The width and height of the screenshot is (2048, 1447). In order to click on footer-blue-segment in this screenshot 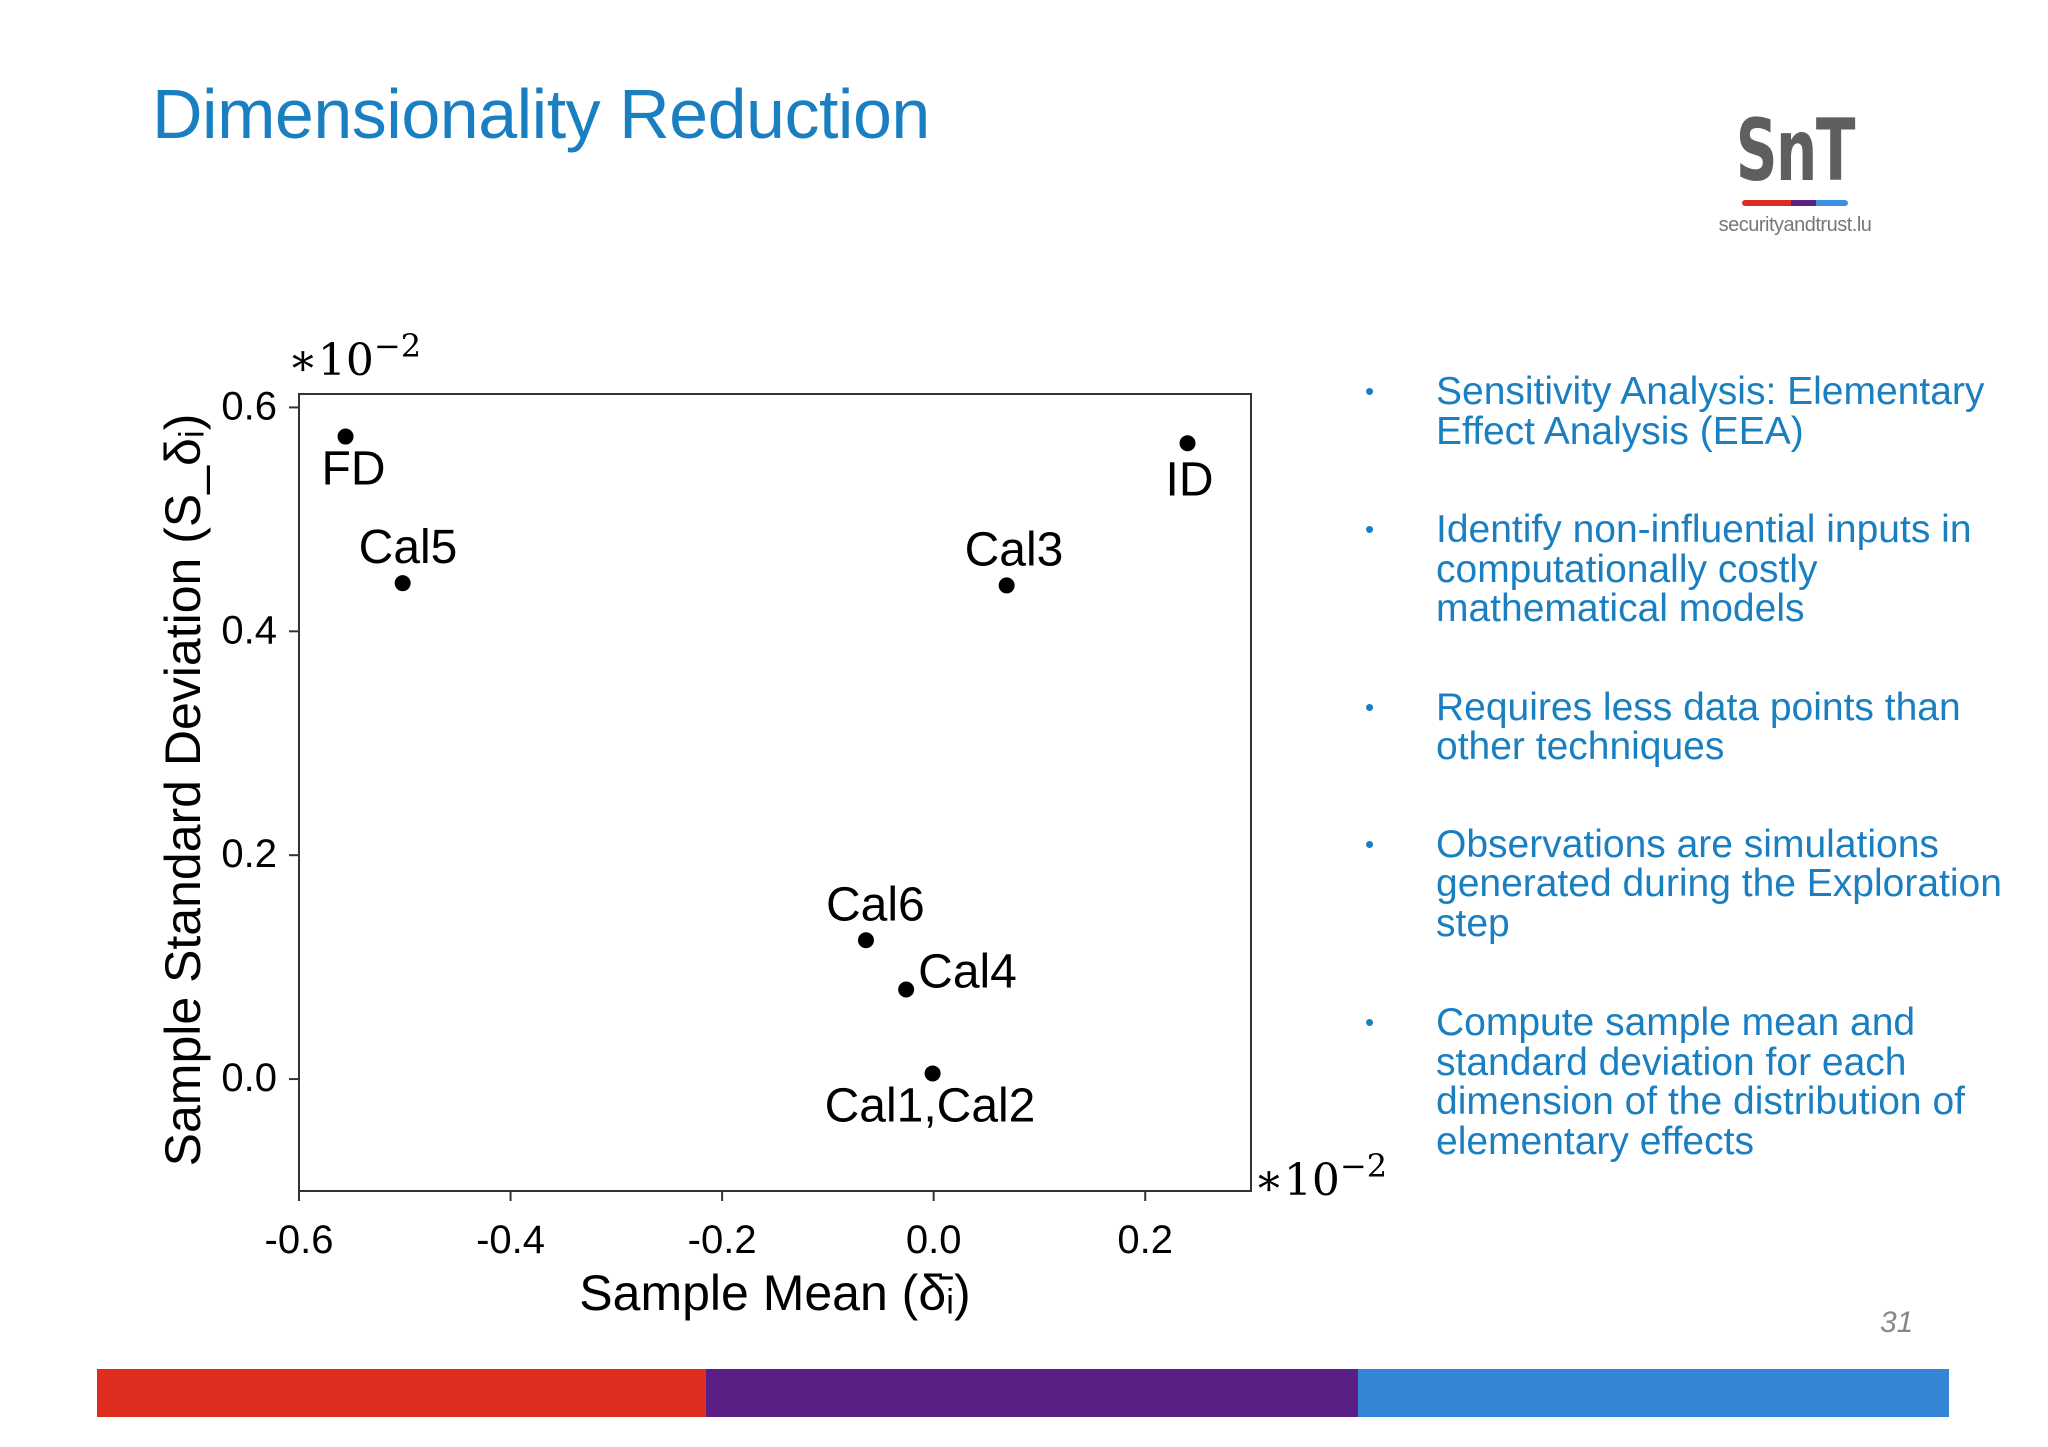, I will do `click(1653, 1393)`.